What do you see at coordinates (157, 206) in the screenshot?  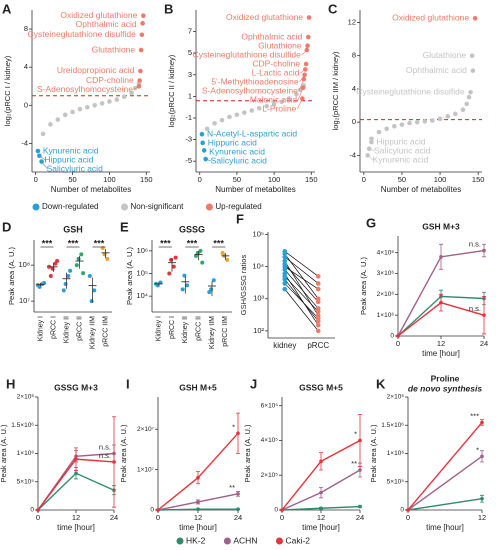 I see `legend-label: Non-significant` at bounding box center [157, 206].